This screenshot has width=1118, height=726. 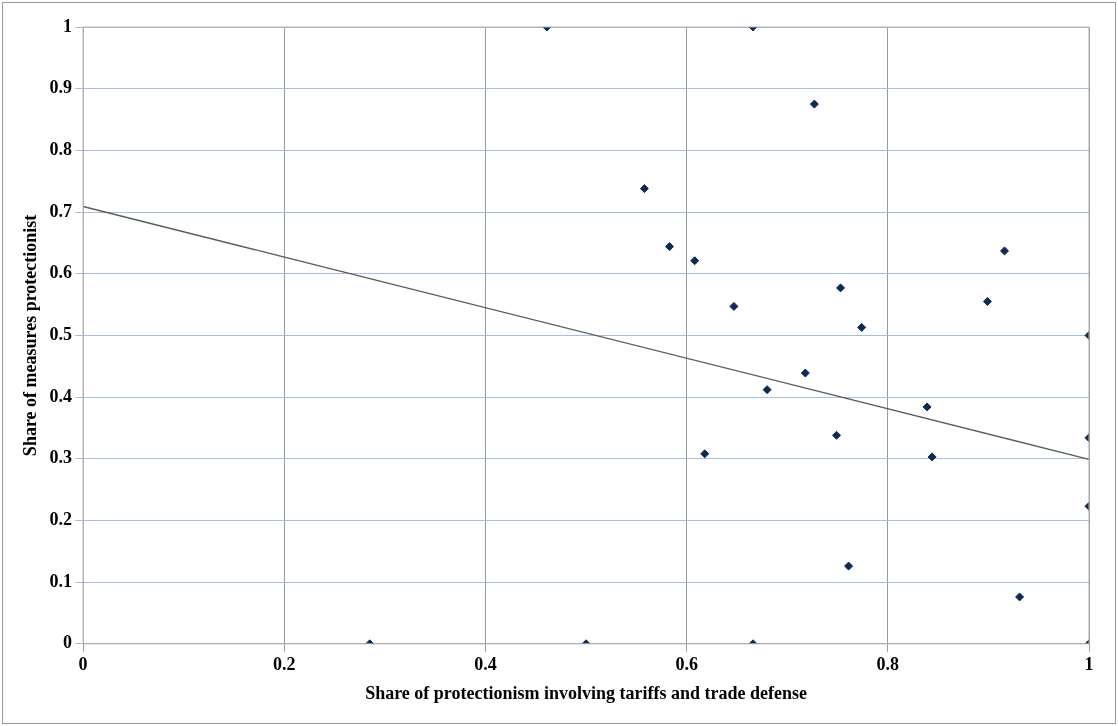 What do you see at coordinates (61, 457) in the screenshot?
I see `y-tick-label: 0.3` at bounding box center [61, 457].